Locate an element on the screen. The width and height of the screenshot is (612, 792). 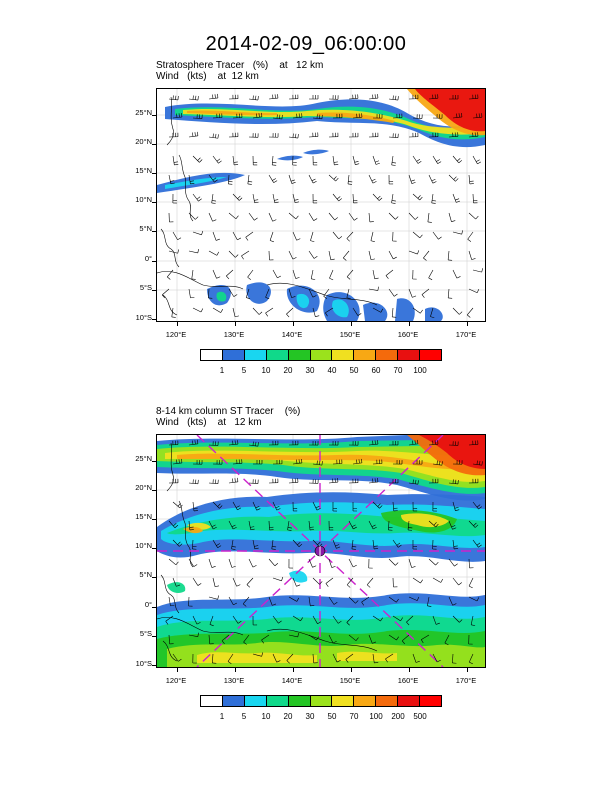
panel-1-title: Stratosphere Tracer (%) at 12 km is located at coordinates (240, 65).